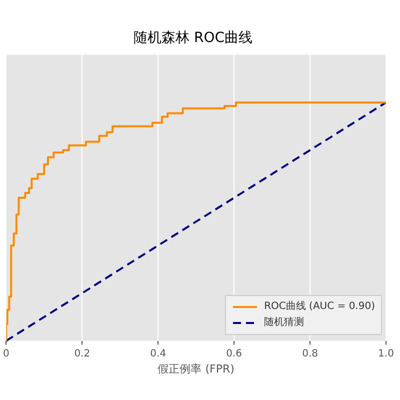  What do you see at coordinates (234, 354) in the screenshot?
I see `x-tick-label: 0.6` at bounding box center [234, 354].